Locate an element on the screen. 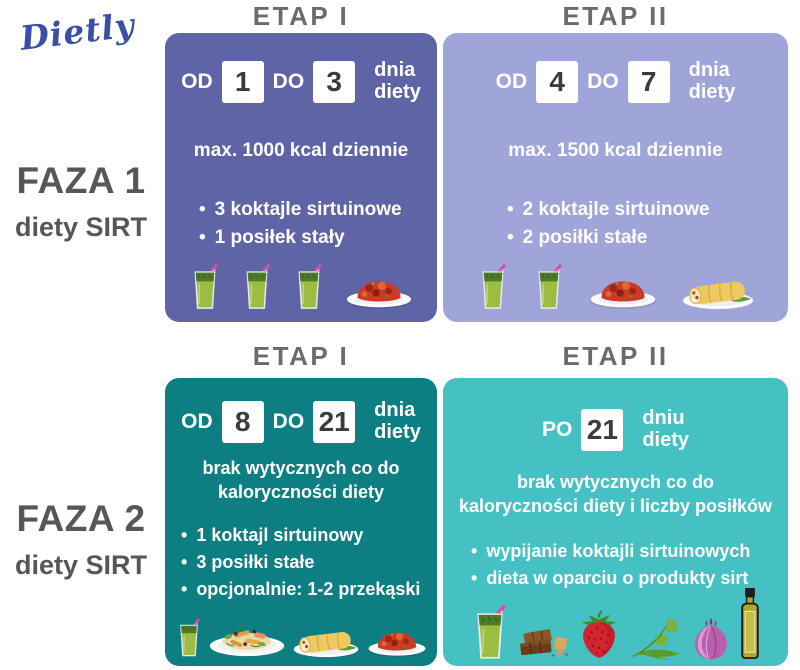 Image resolution: width=800 pixels, height=670 pixels. bullet-item: 3 posiłki stałe is located at coordinates (309, 562).